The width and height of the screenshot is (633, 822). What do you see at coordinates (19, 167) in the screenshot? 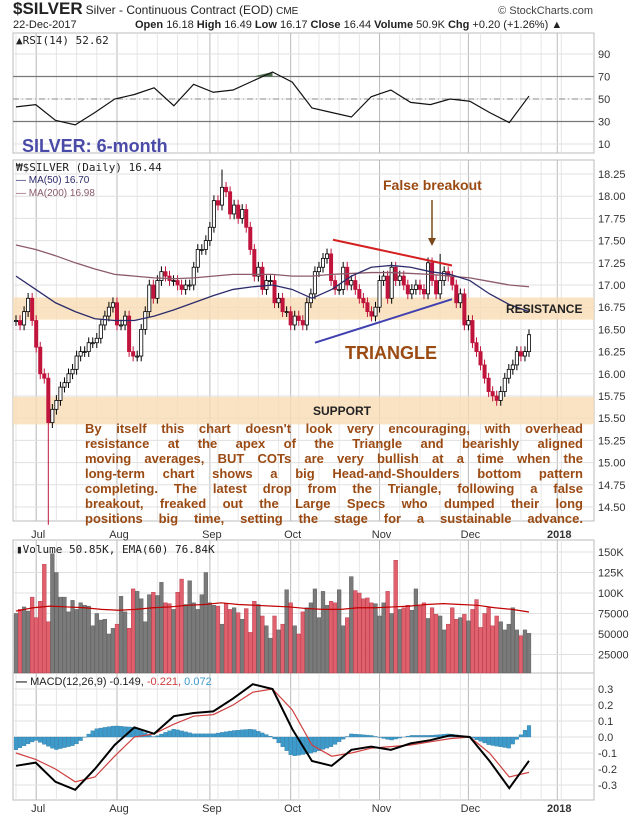
I see `candle-icon: ₩` at bounding box center [19, 167].